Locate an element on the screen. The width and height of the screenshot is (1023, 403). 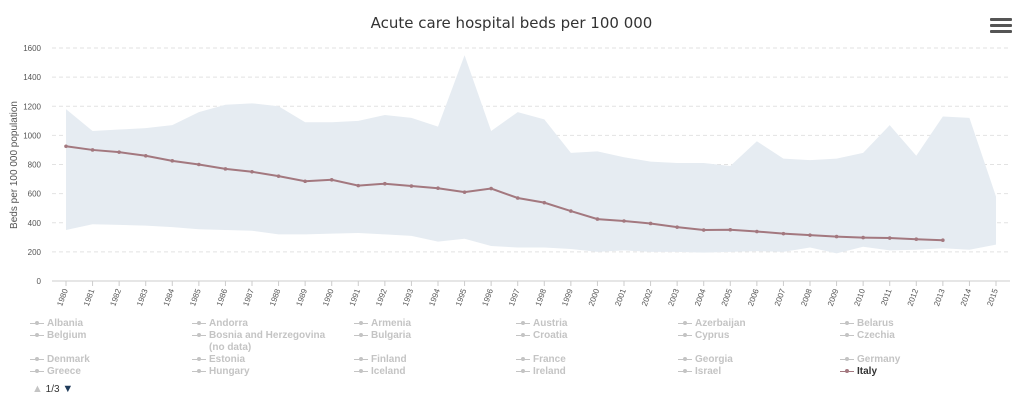
legend-label: Germany is located at coordinates (879, 359).